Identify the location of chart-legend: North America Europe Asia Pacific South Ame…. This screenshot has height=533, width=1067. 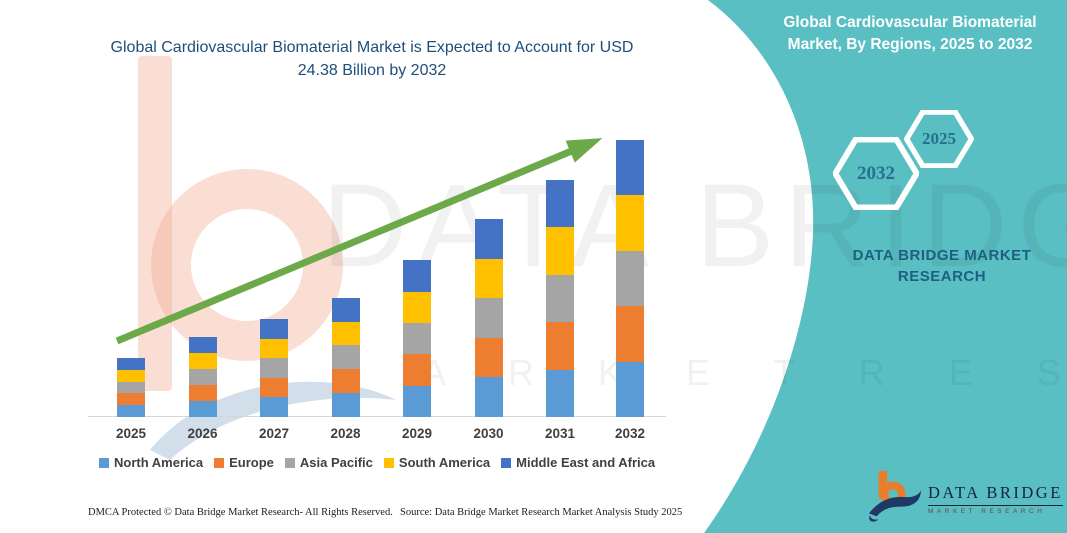
(394, 462).